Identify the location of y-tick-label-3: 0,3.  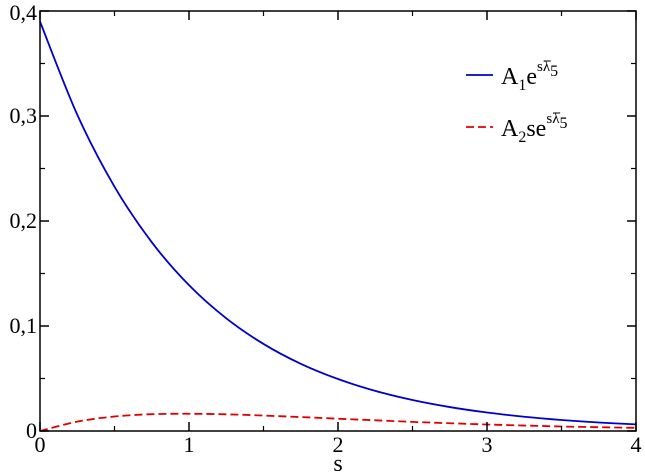
(24, 115).